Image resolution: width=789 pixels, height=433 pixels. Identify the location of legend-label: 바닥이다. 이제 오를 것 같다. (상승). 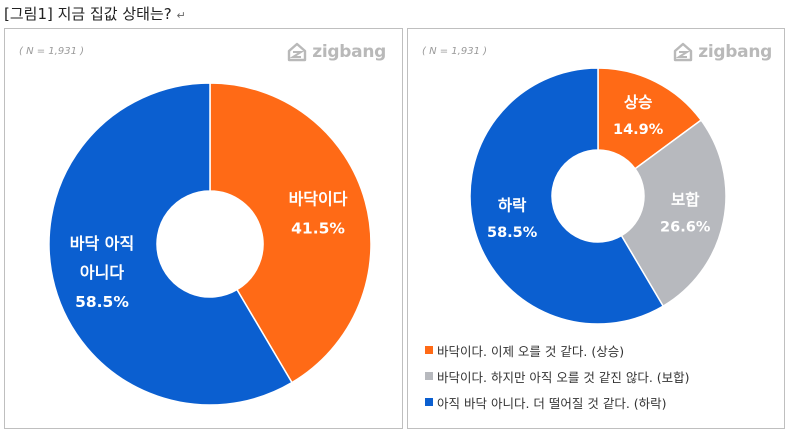
(531, 351).